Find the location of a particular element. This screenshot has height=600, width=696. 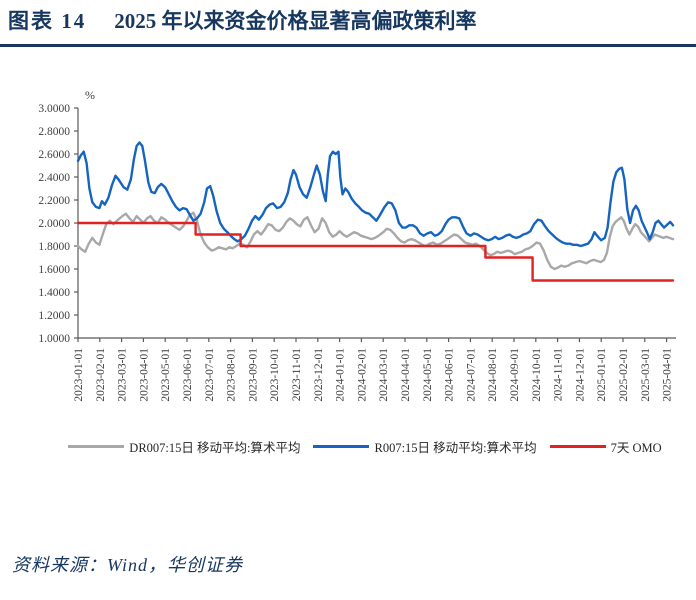

svg-text: 2024-12-01 is located at coordinates (580, 375).